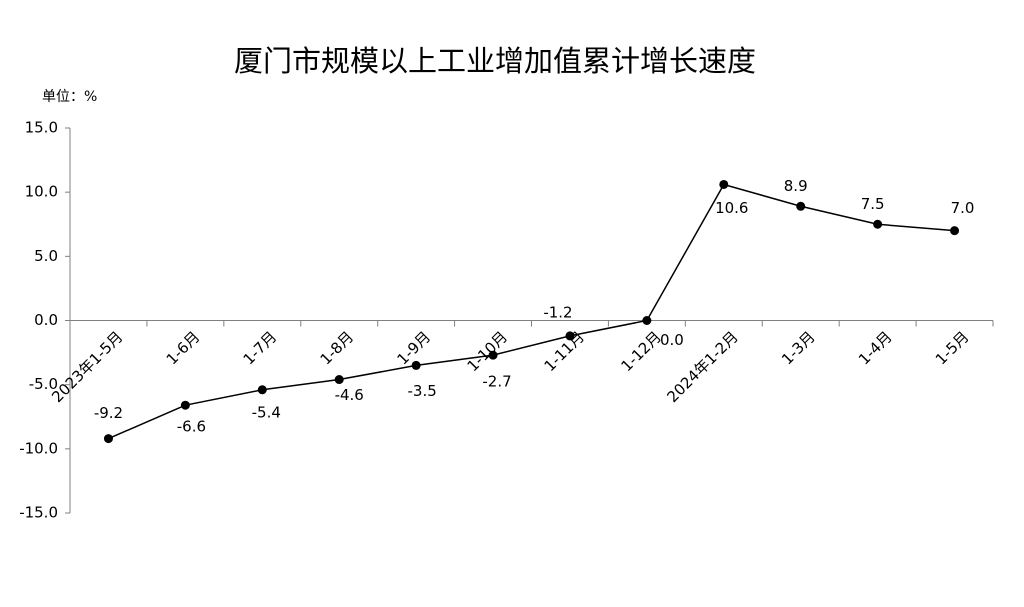 The image size is (1024, 607). I want to click on y-tick-label: 15.0, so click(41, 128).